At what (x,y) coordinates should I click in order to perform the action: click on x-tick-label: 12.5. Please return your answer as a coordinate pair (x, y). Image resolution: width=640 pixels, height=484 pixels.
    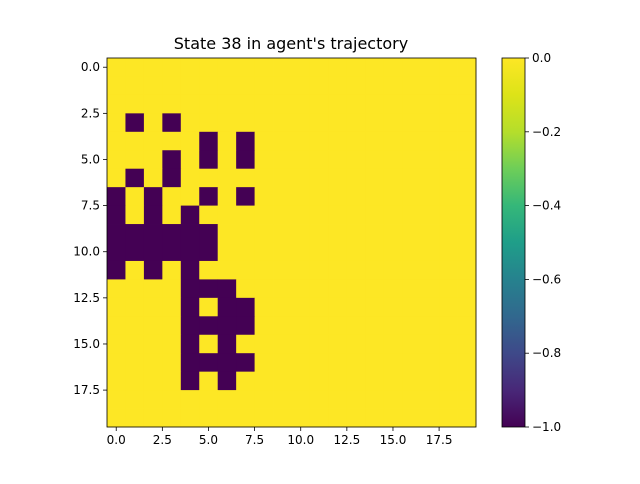
    Looking at the image, I should click on (346, 440).